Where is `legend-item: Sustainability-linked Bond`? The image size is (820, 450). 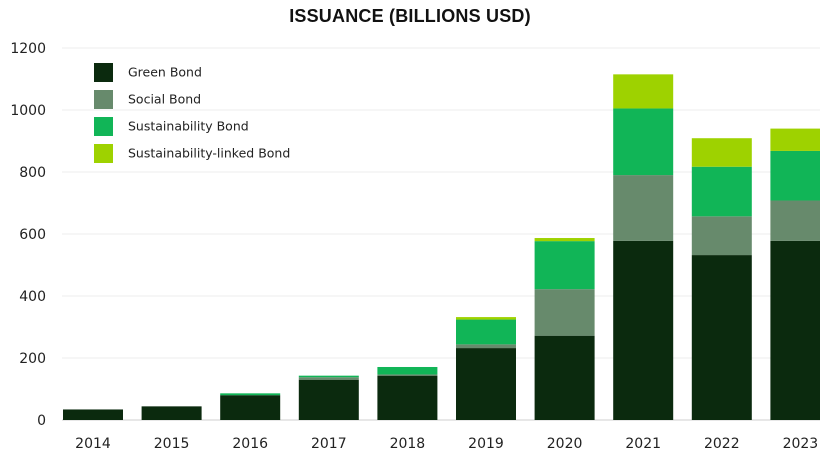
legend-item: Sustainability-linked Bond is located at coordinates (192, 153).